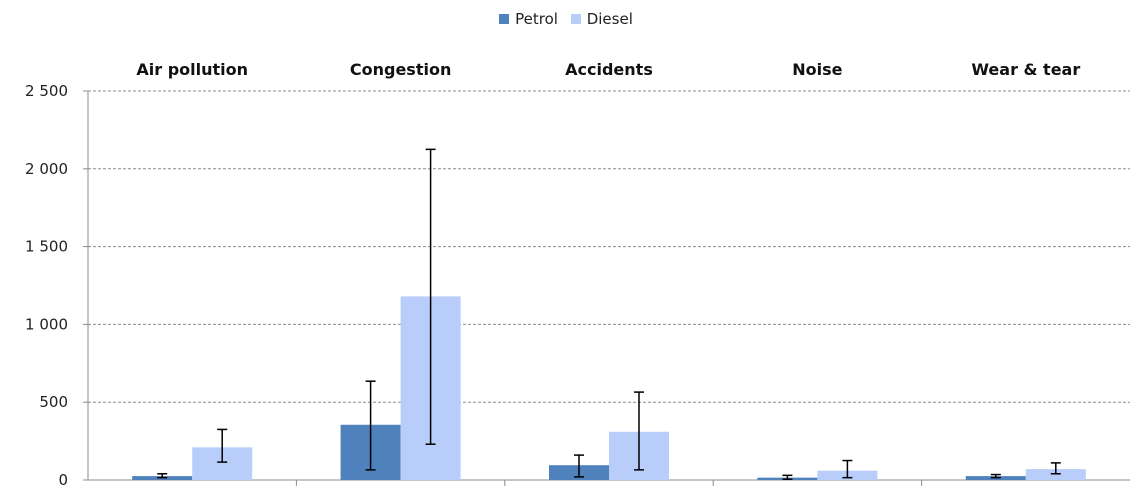 The image size is (1132, 486). What do you see at coordinates (504, 19) in the screenshot?
I see `legend-swatch-petrol` at bounding box center [504, 19].